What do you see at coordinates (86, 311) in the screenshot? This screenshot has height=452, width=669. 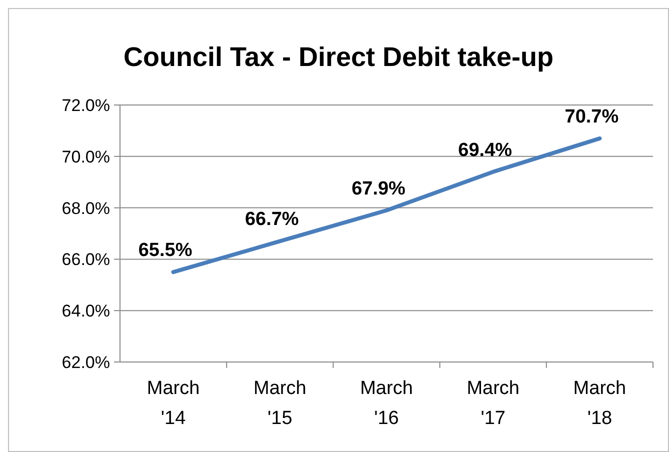 I see `y-tick-label: 64.0%` at bounding box center [86, 311].